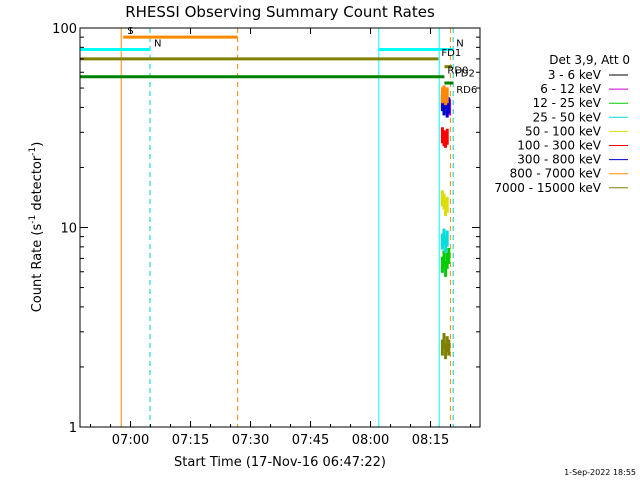 The height and width of the screenshot is (480, 640). Describe the element at coordinates (563, 131) in the screenshot. I see `legend-label: 50 - 100 keV` at that location.